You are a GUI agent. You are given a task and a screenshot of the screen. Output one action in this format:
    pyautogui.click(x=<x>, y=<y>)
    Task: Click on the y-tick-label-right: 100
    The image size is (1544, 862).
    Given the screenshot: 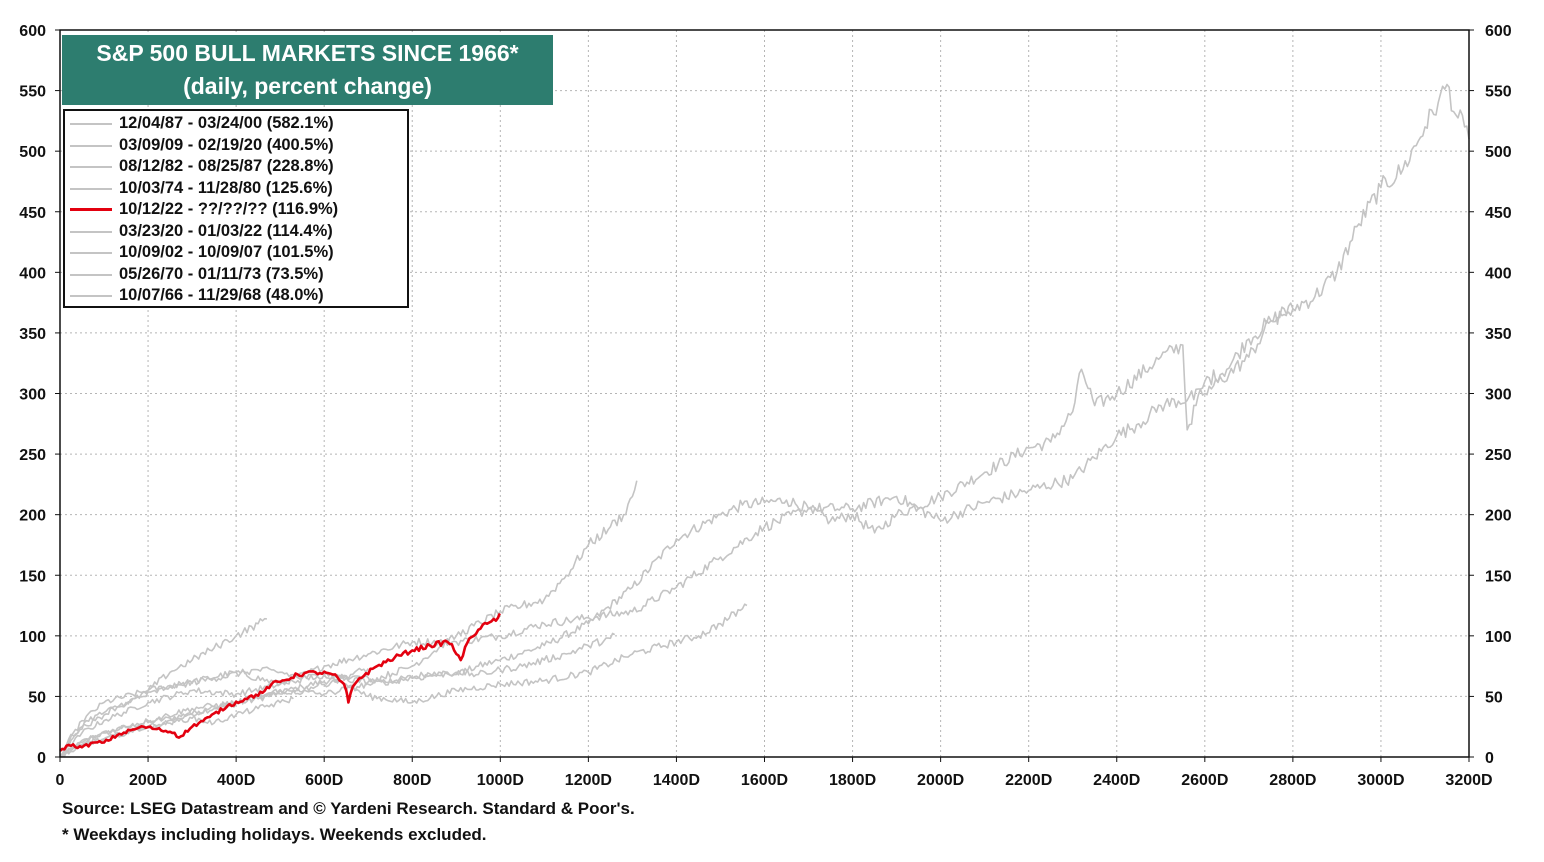 What is the action you would take?
    pyautogui.click(x=1498, y=637)
    